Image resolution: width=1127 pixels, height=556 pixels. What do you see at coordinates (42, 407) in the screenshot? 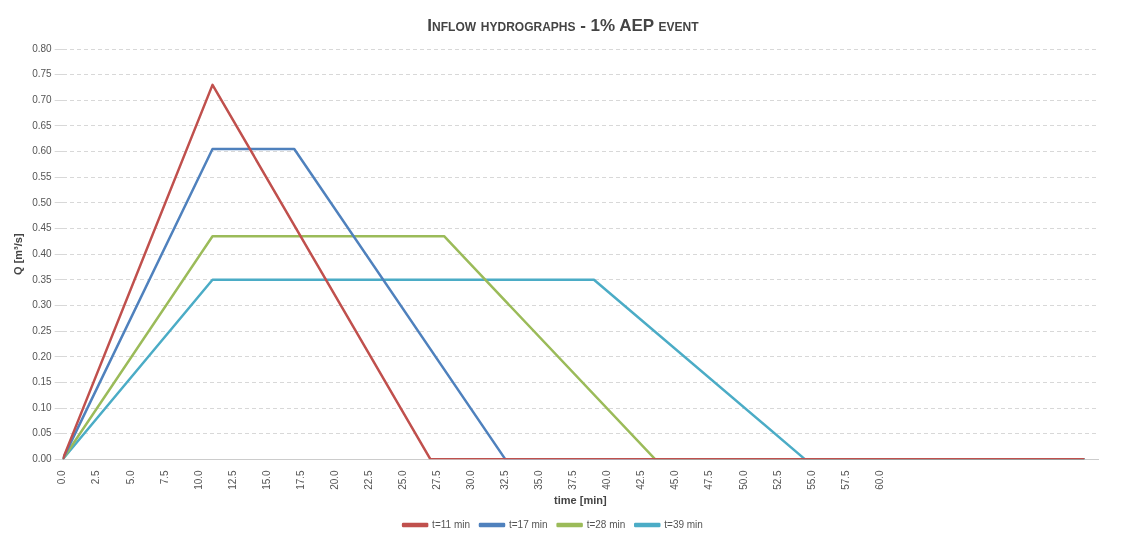
I see `y-tick-label: 0.10` at bounding box center [42, 407].